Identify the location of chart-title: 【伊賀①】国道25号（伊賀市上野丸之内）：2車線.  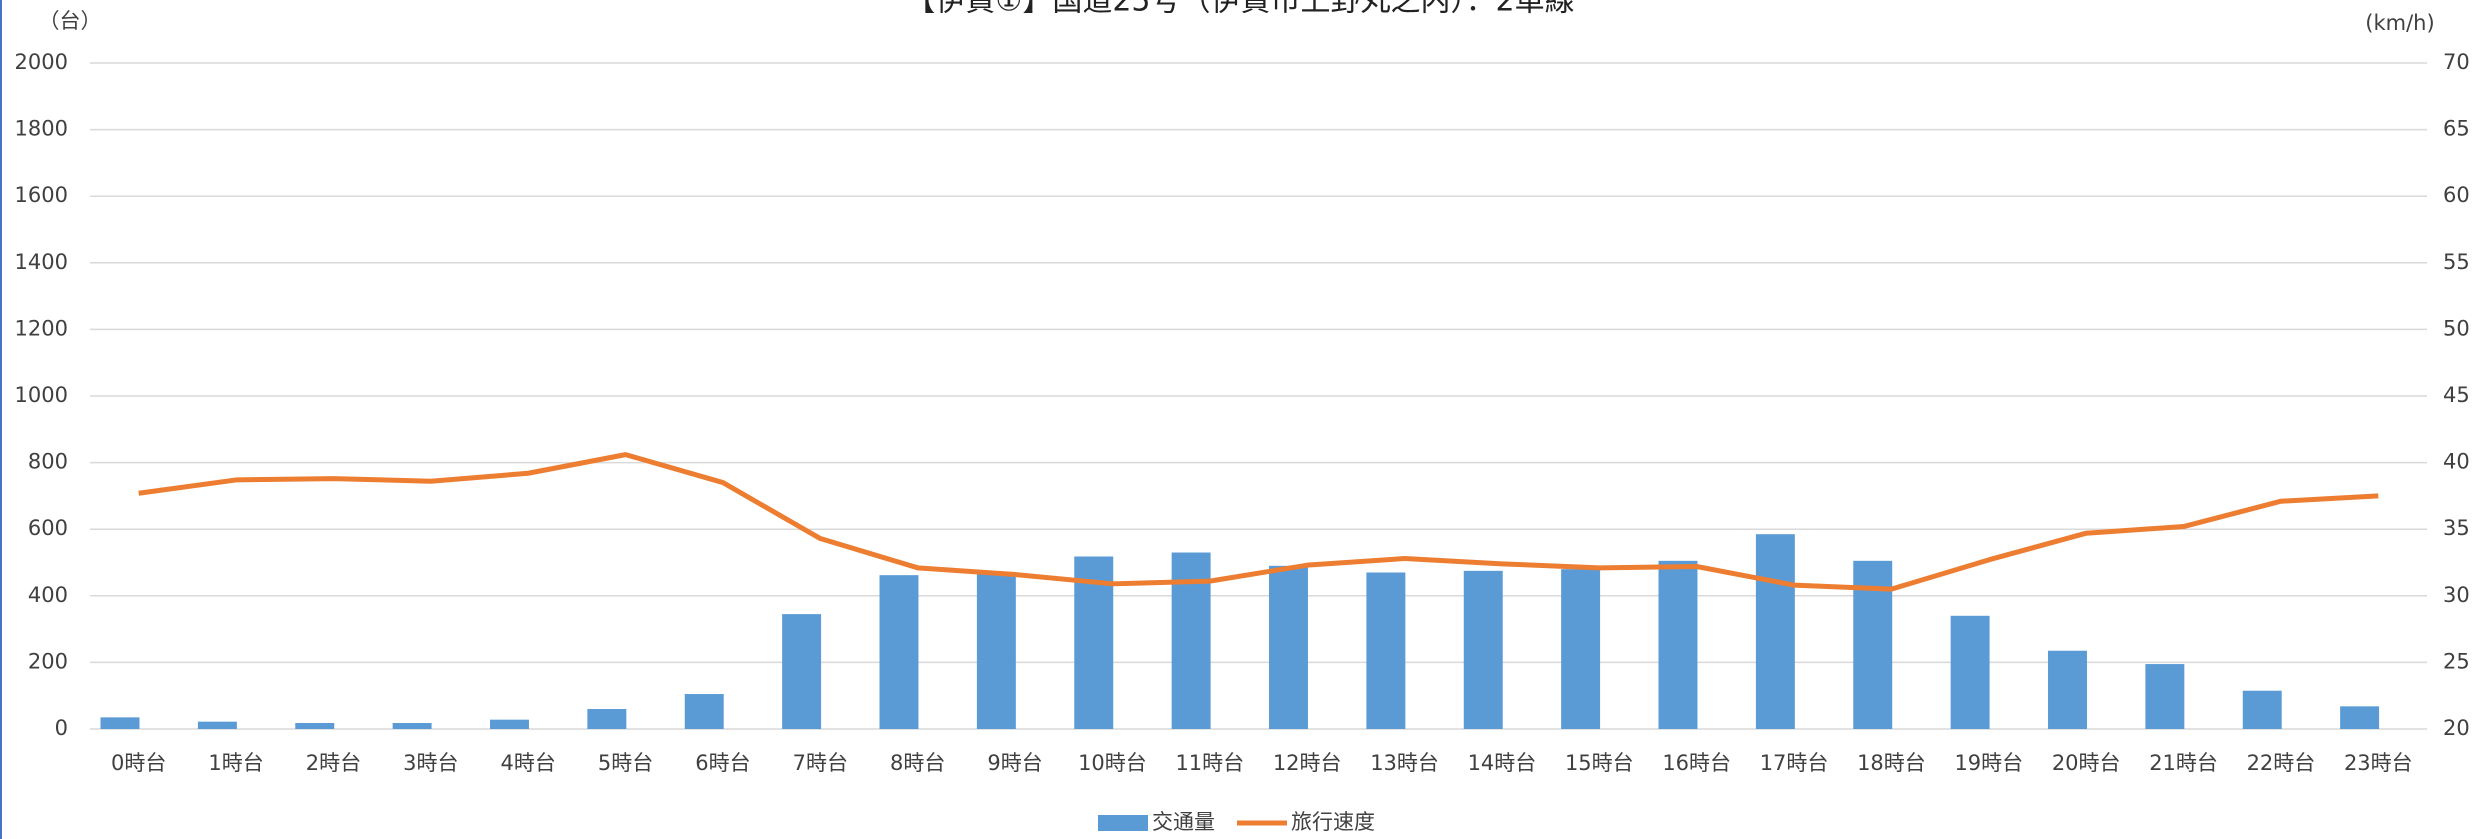
(1239, 9).